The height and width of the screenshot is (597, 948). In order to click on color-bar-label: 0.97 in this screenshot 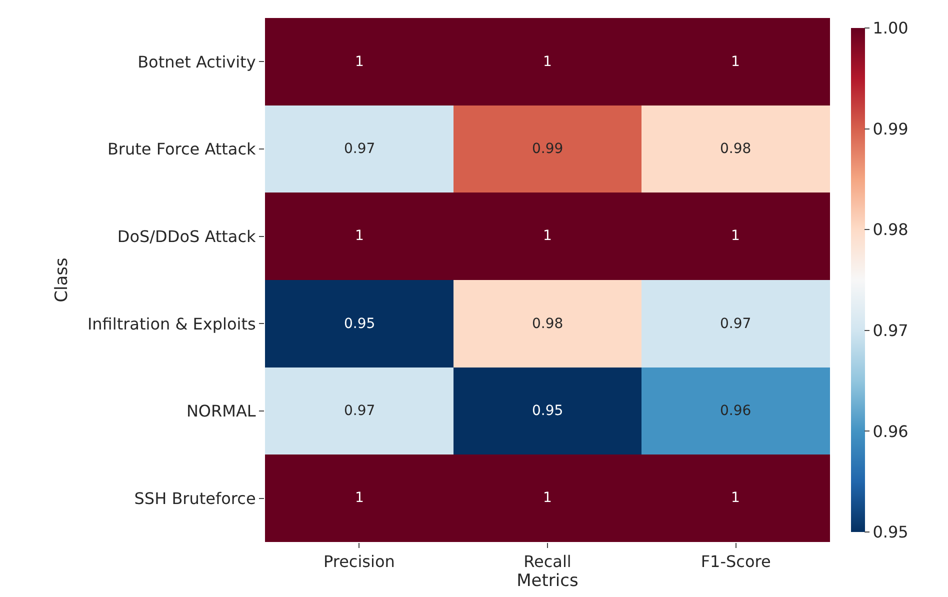, I will do `click(890, 330)`.